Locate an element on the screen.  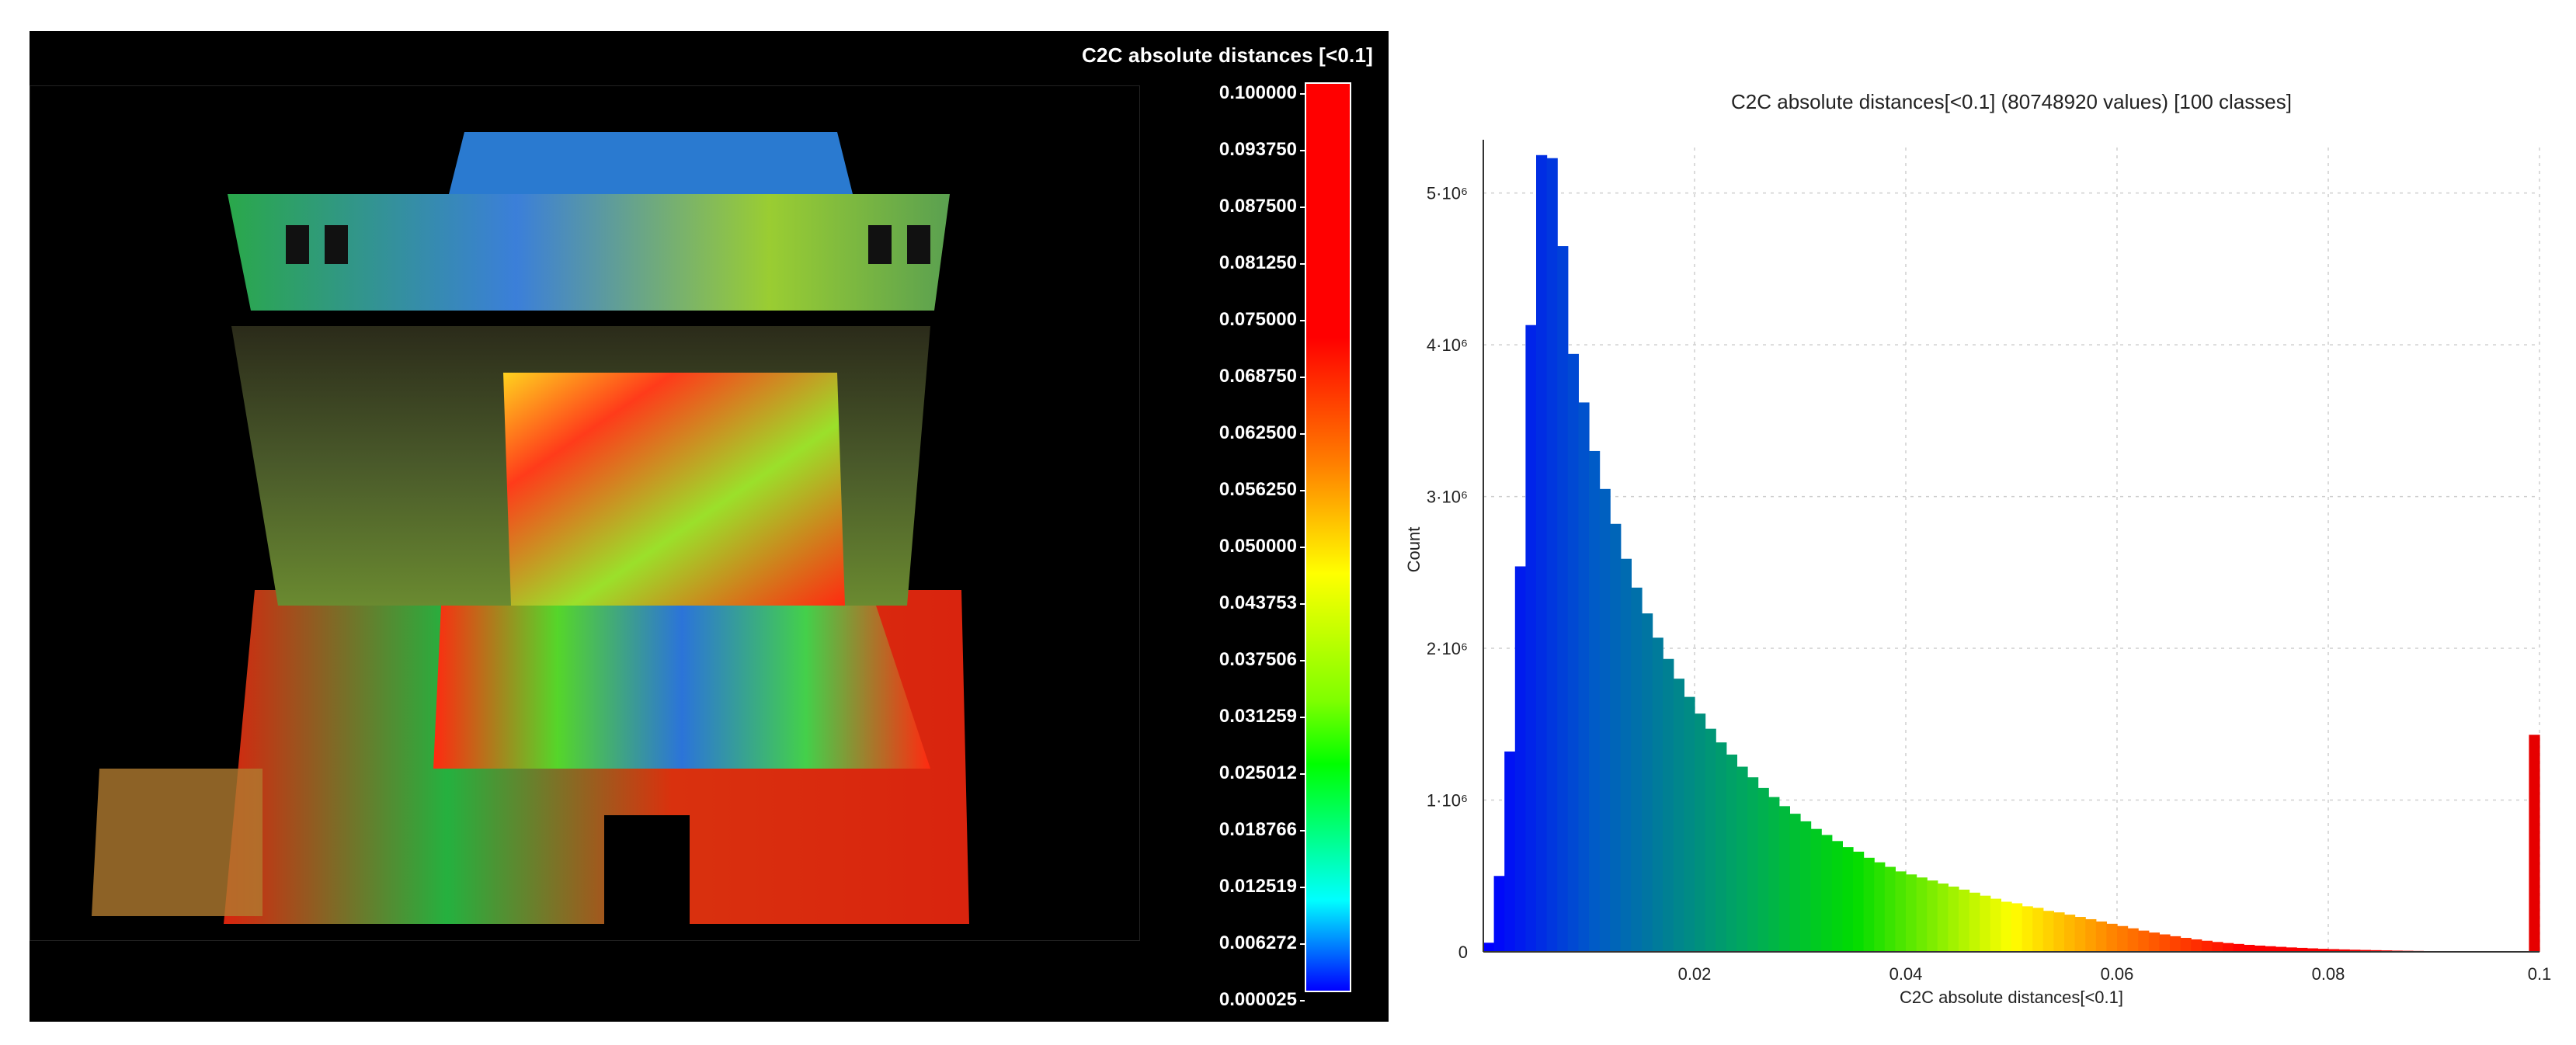
scalar-field-title: C2C absolute distances [<0.1] is located at coordinates (1227, 55).